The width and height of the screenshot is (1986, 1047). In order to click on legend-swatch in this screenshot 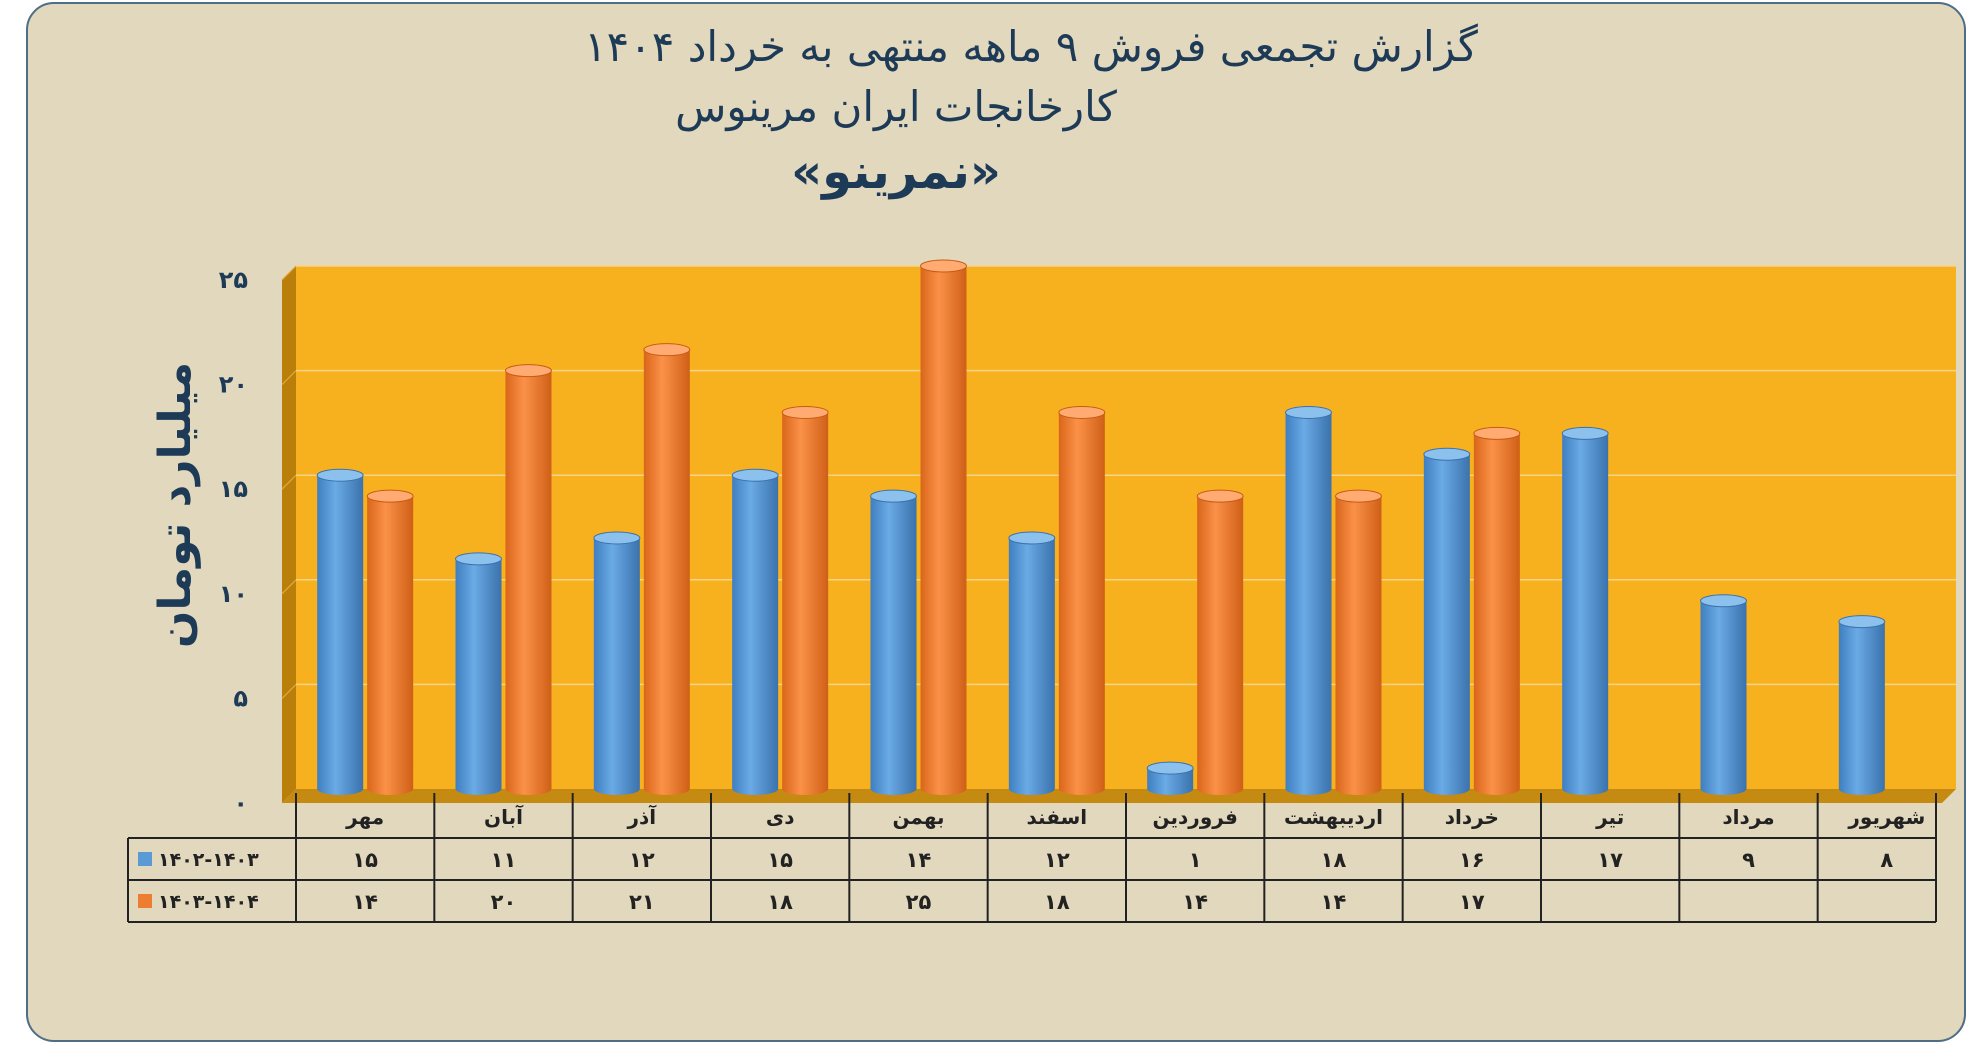, I will do `click(145, 859)`.